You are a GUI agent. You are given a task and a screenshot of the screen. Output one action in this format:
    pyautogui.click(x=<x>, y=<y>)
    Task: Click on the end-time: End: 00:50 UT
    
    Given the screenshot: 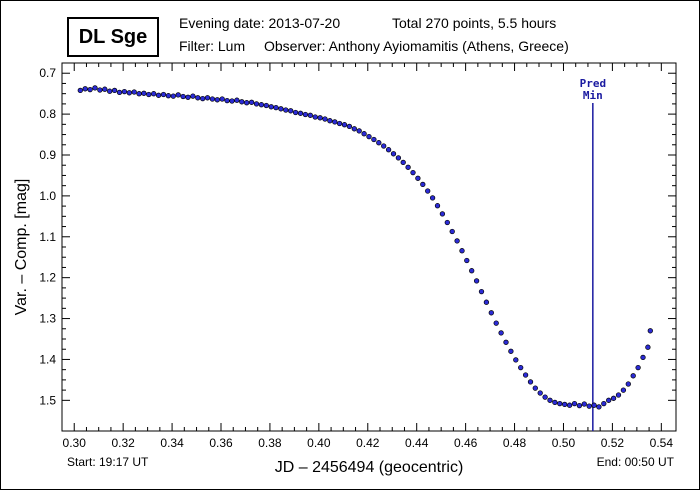 What is the action you would take?
    pyautogui.click(x=636, y=462)
    